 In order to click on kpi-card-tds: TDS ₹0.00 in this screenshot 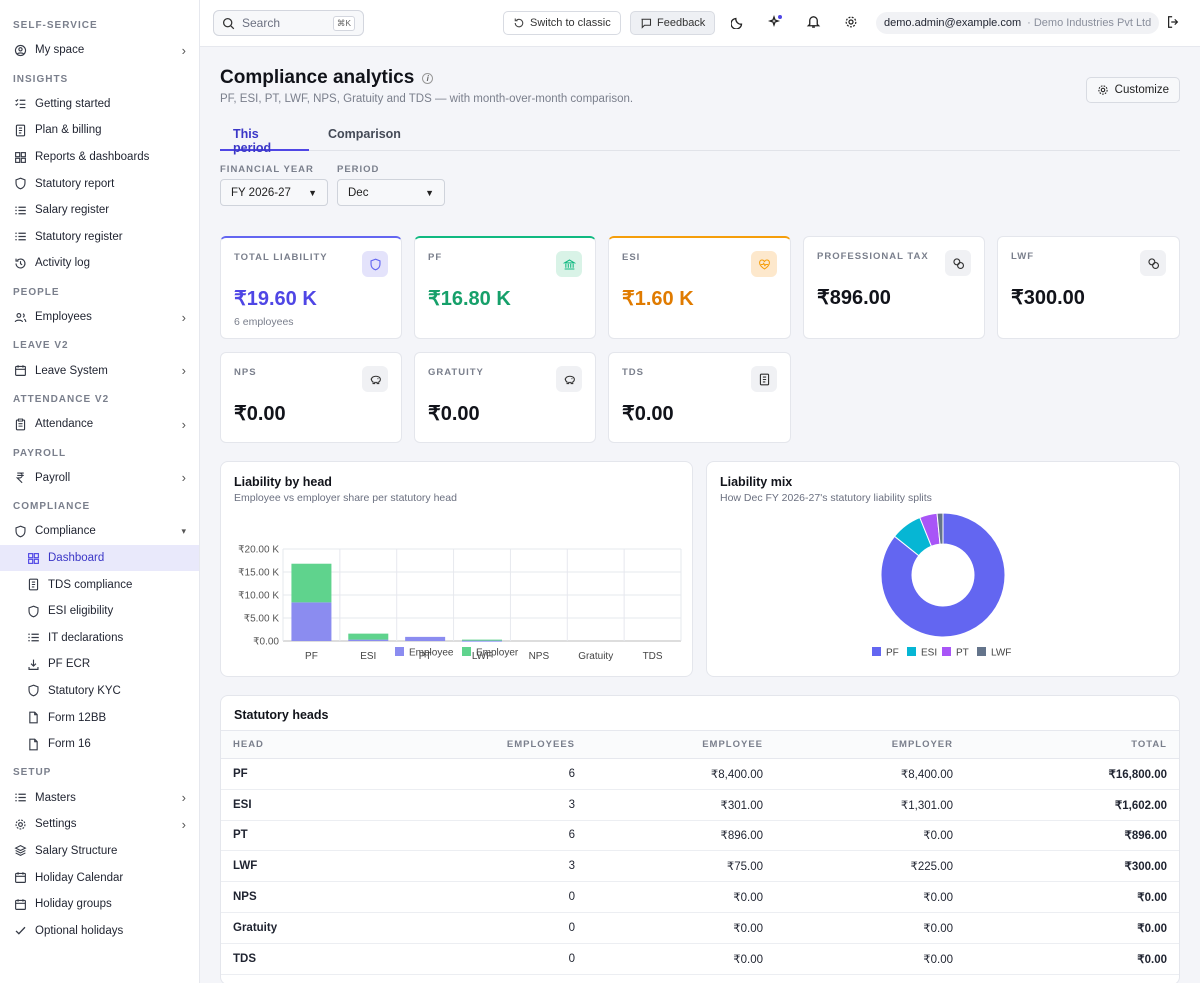, I will do `click(699, 397)`.